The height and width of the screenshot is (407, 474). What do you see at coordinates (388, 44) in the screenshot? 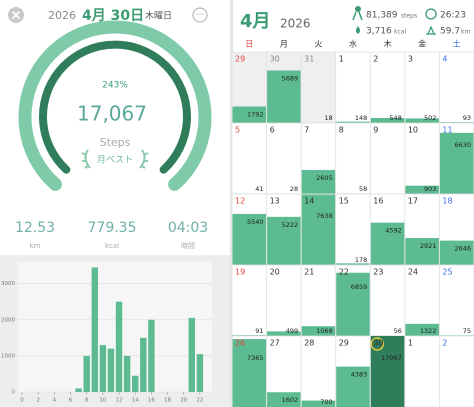
I see `weekday-label: 木` at bounding box center [388, 44].